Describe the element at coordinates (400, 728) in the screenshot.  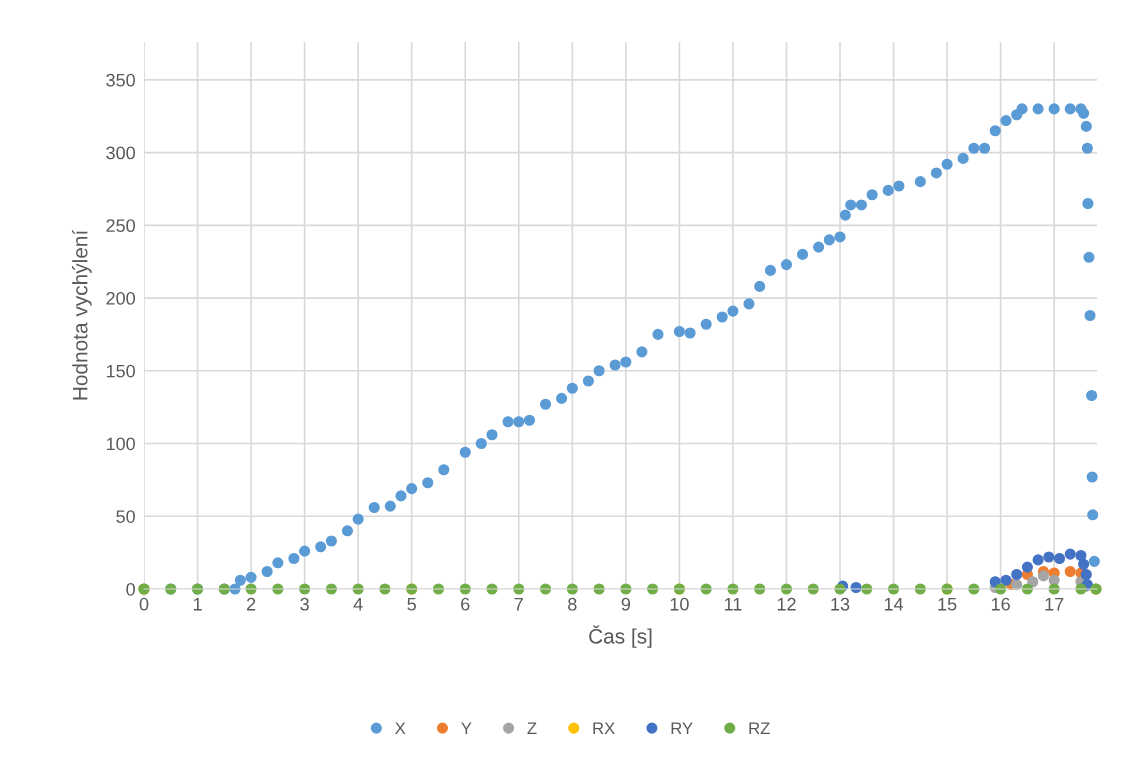
I see `legend-label: X` at that location.